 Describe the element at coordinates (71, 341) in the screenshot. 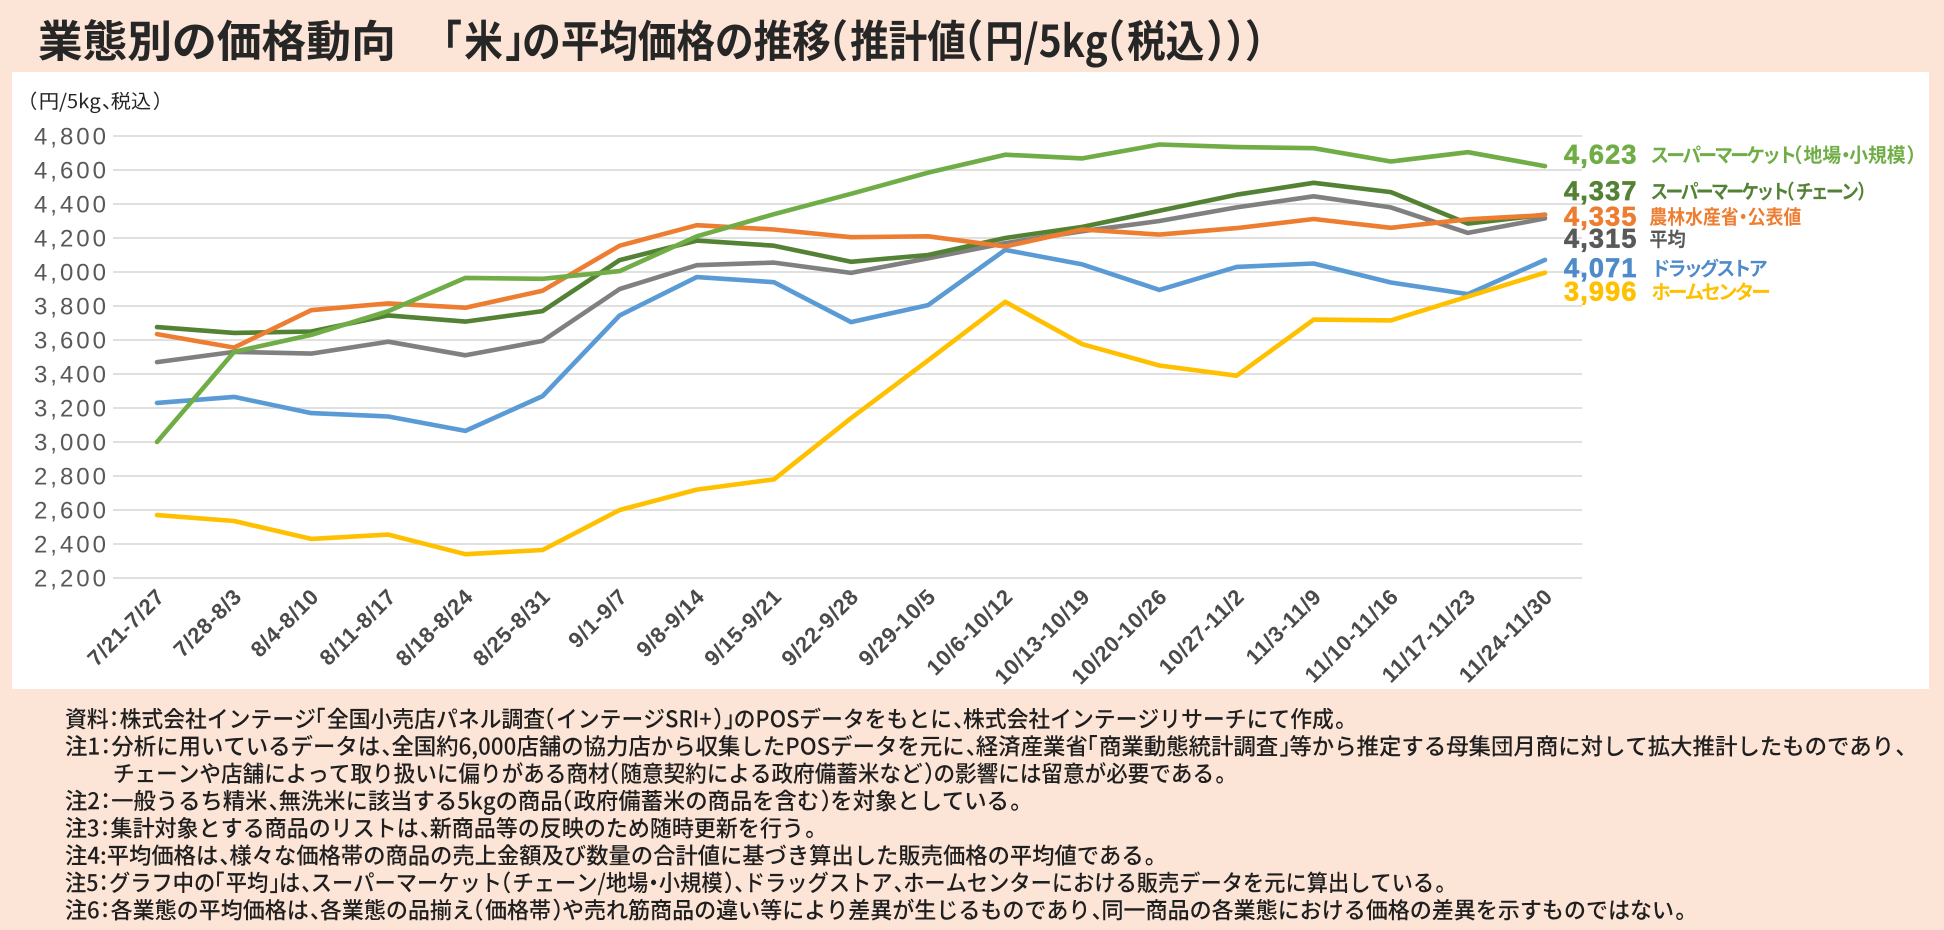

I see `svg-text: 3,600` at that location.